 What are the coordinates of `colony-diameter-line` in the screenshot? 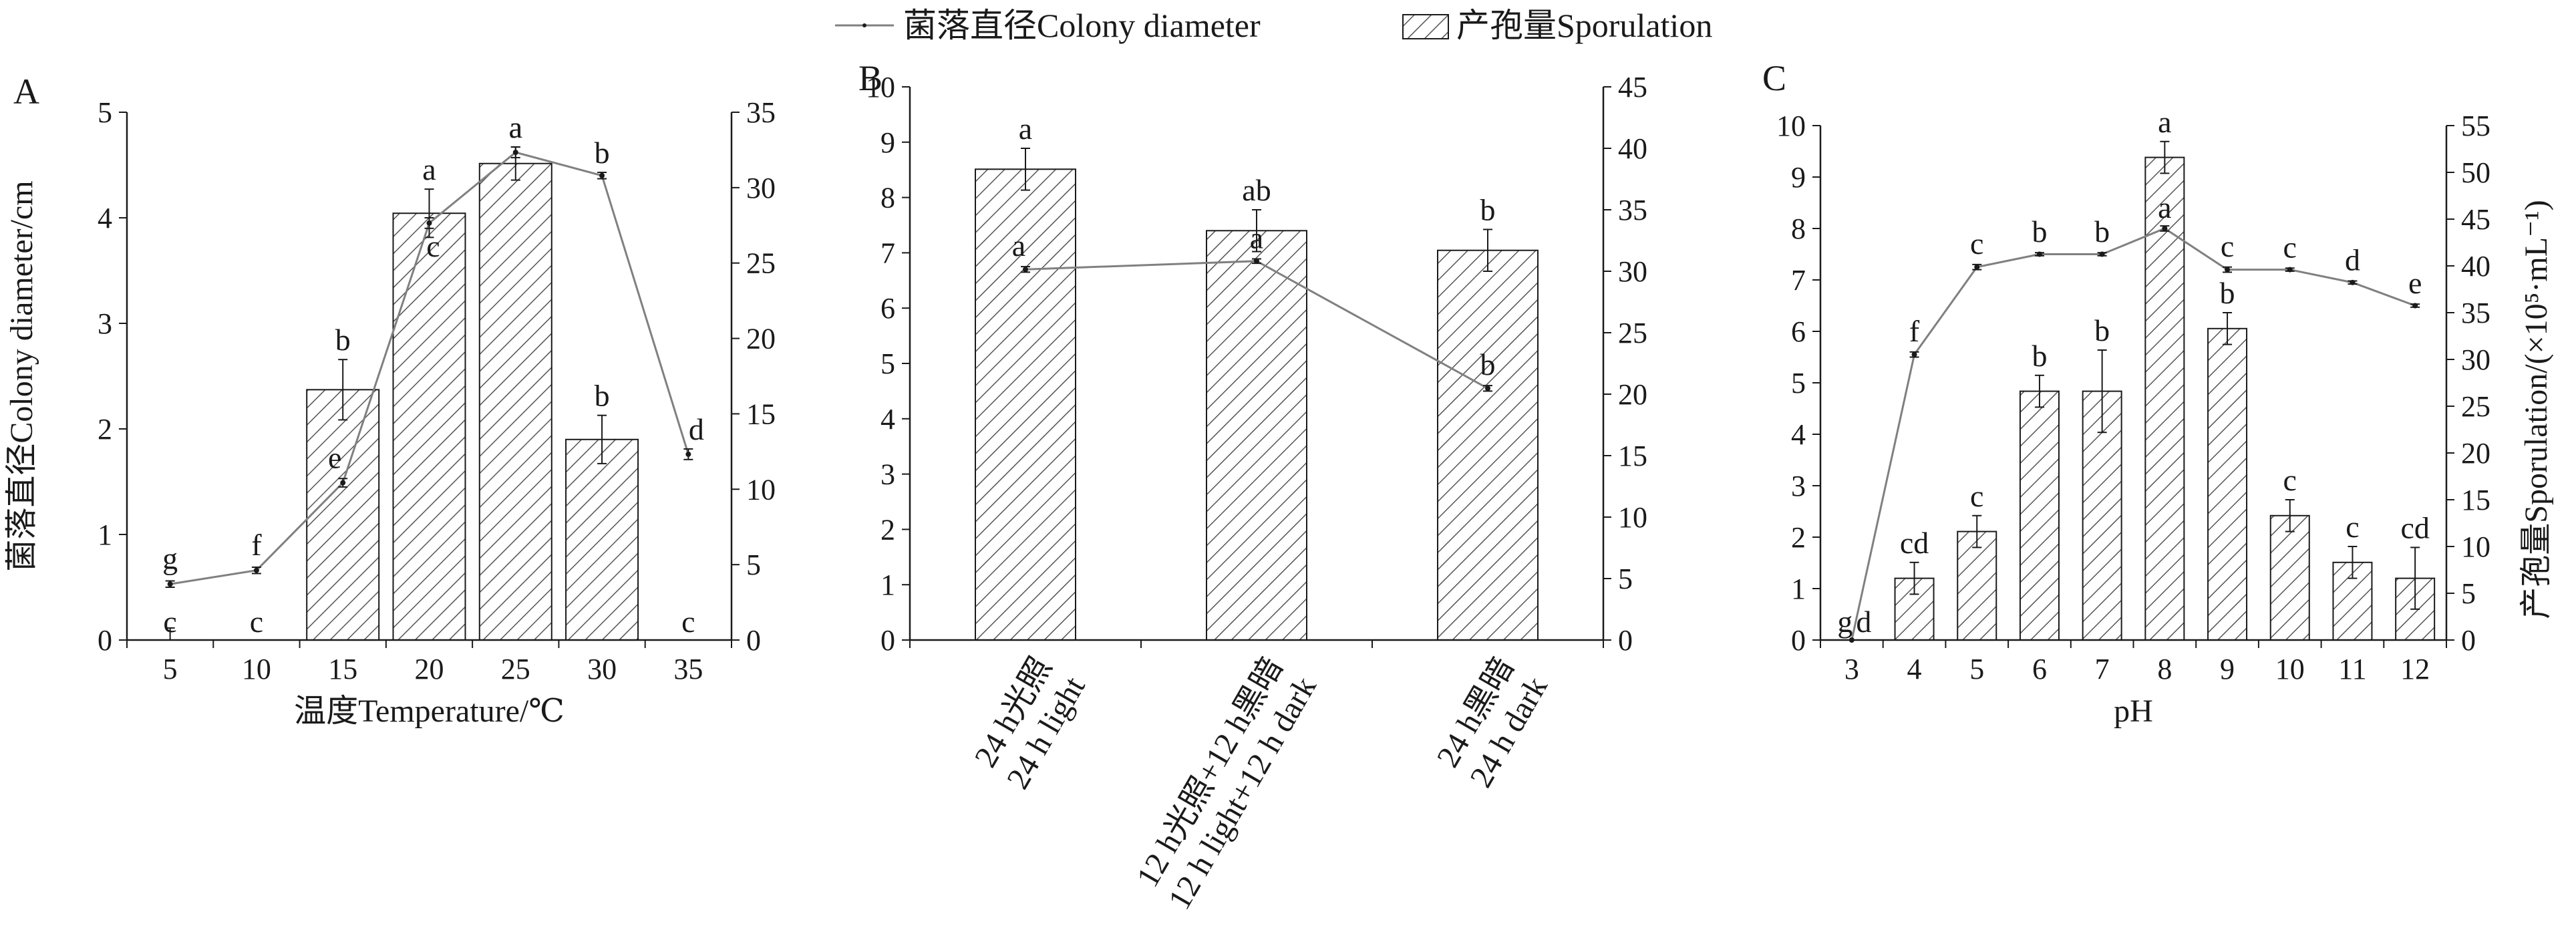 It's located at (2133, 434).